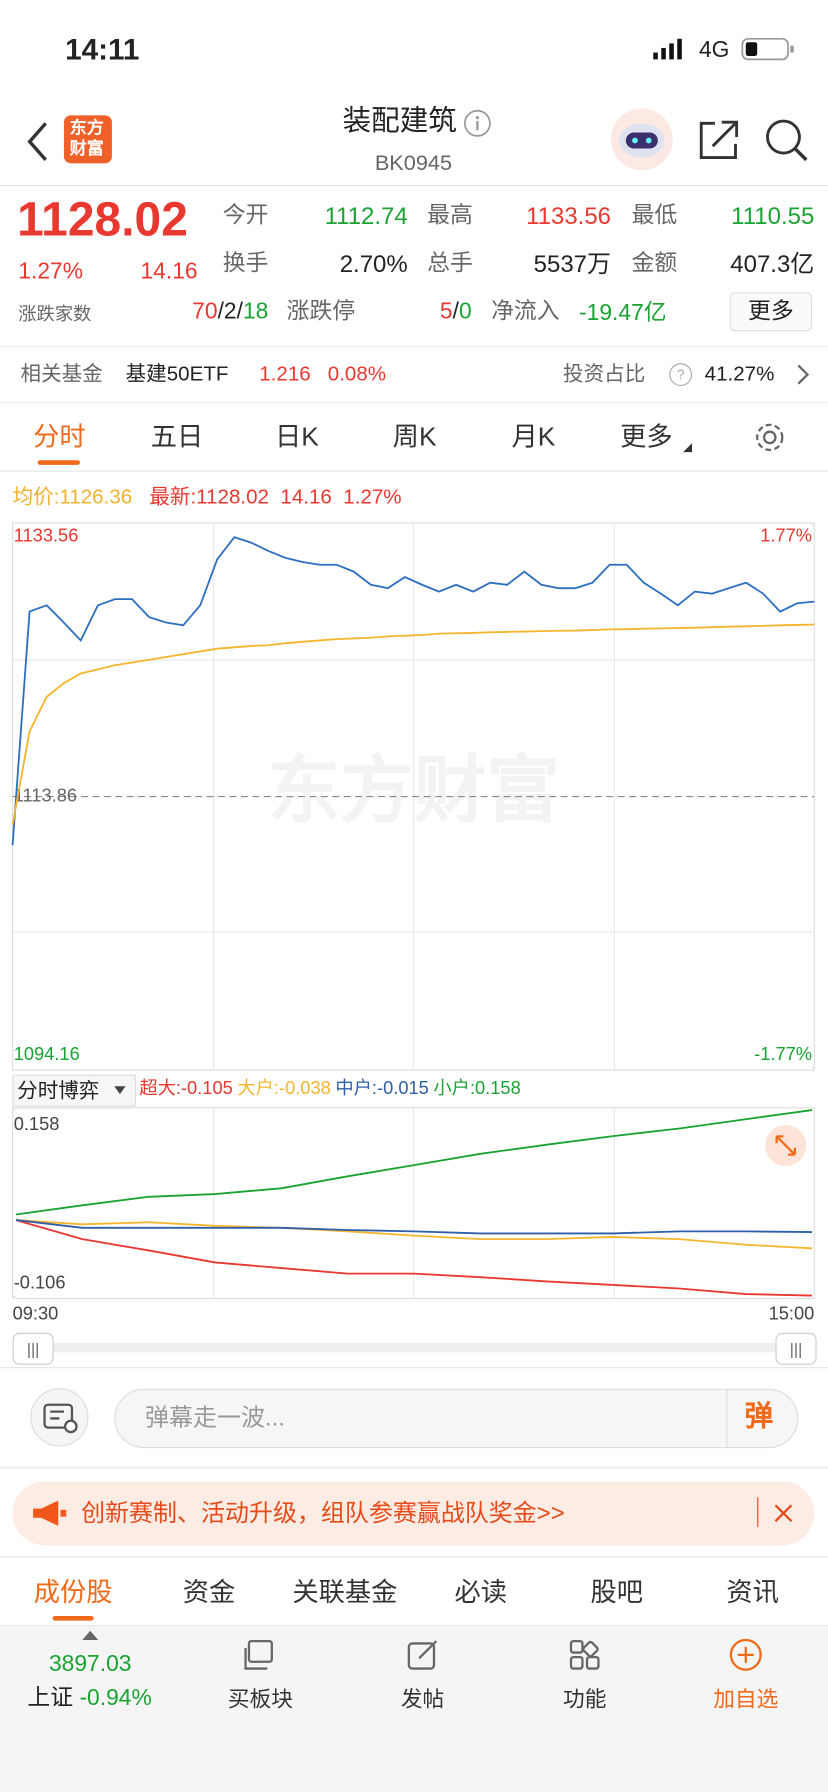 This screenshot has width=828, height=1792. I want to click on y-tick-label: 1133.56, so click(46, 535).